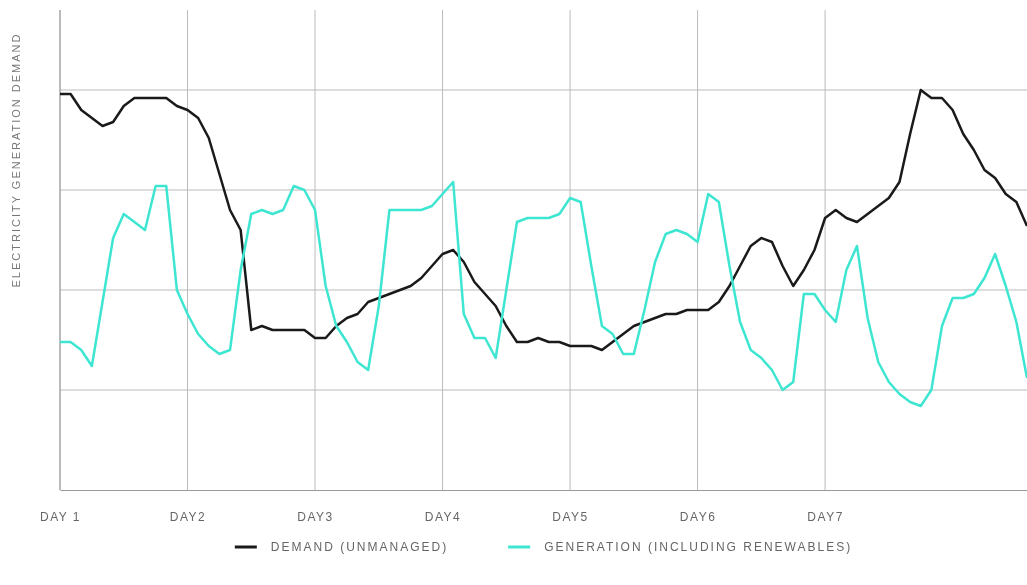  What do you see at coordinates (188, 516) in the screenshot?
I see `x-tick-label: DAY2` at bounding box center [188, 516].